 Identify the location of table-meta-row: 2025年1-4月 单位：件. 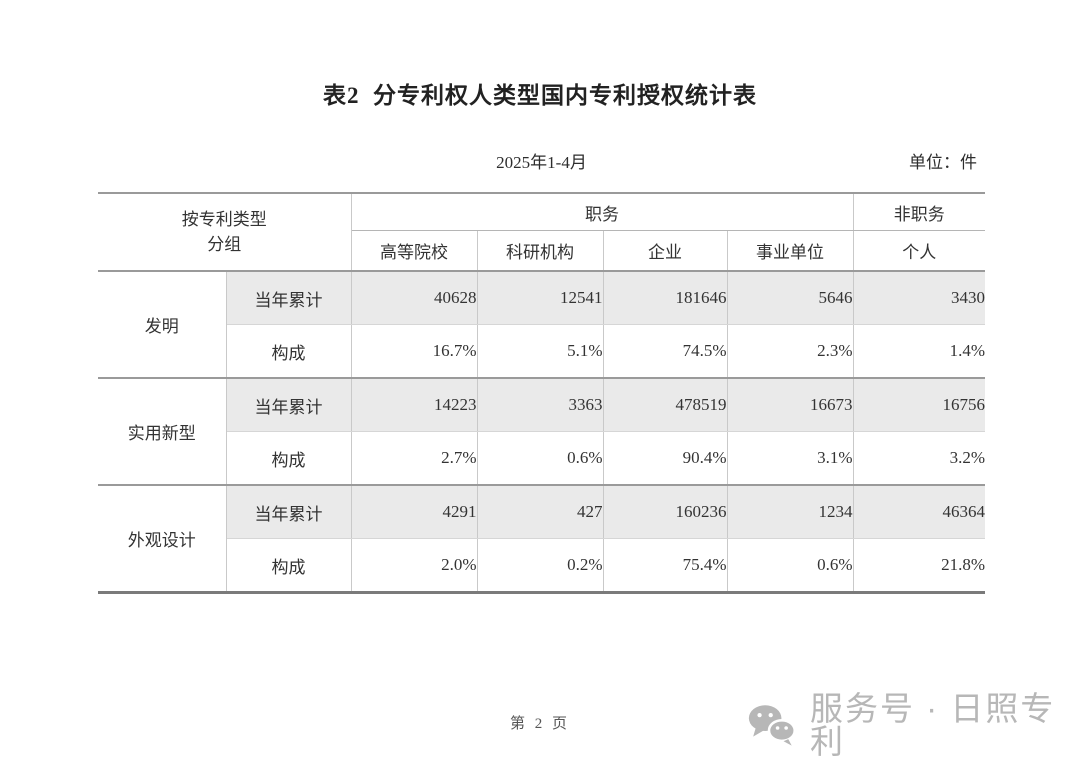
(541, 160).